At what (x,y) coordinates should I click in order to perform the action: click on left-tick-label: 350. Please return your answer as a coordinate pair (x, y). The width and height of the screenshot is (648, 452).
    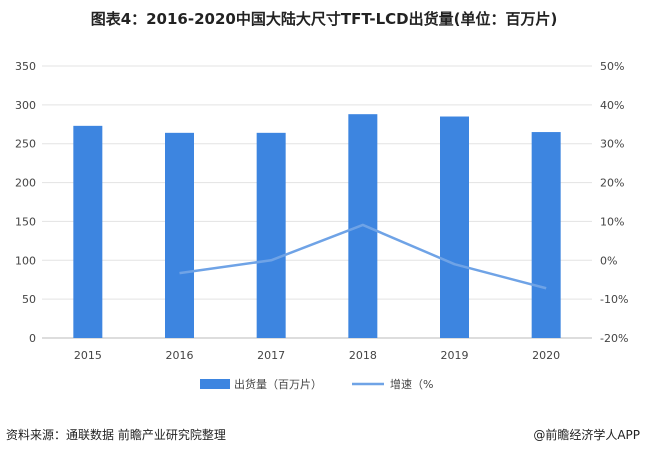
    Looking at the image, I should click on (25, 66).